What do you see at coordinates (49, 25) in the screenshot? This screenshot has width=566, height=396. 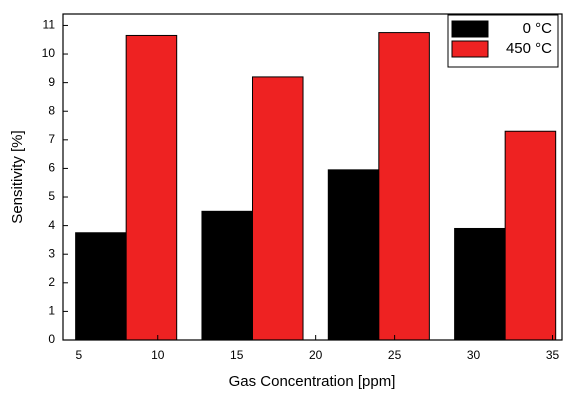 I see `y-tick-label: 11` at bounding box center [49, 25].